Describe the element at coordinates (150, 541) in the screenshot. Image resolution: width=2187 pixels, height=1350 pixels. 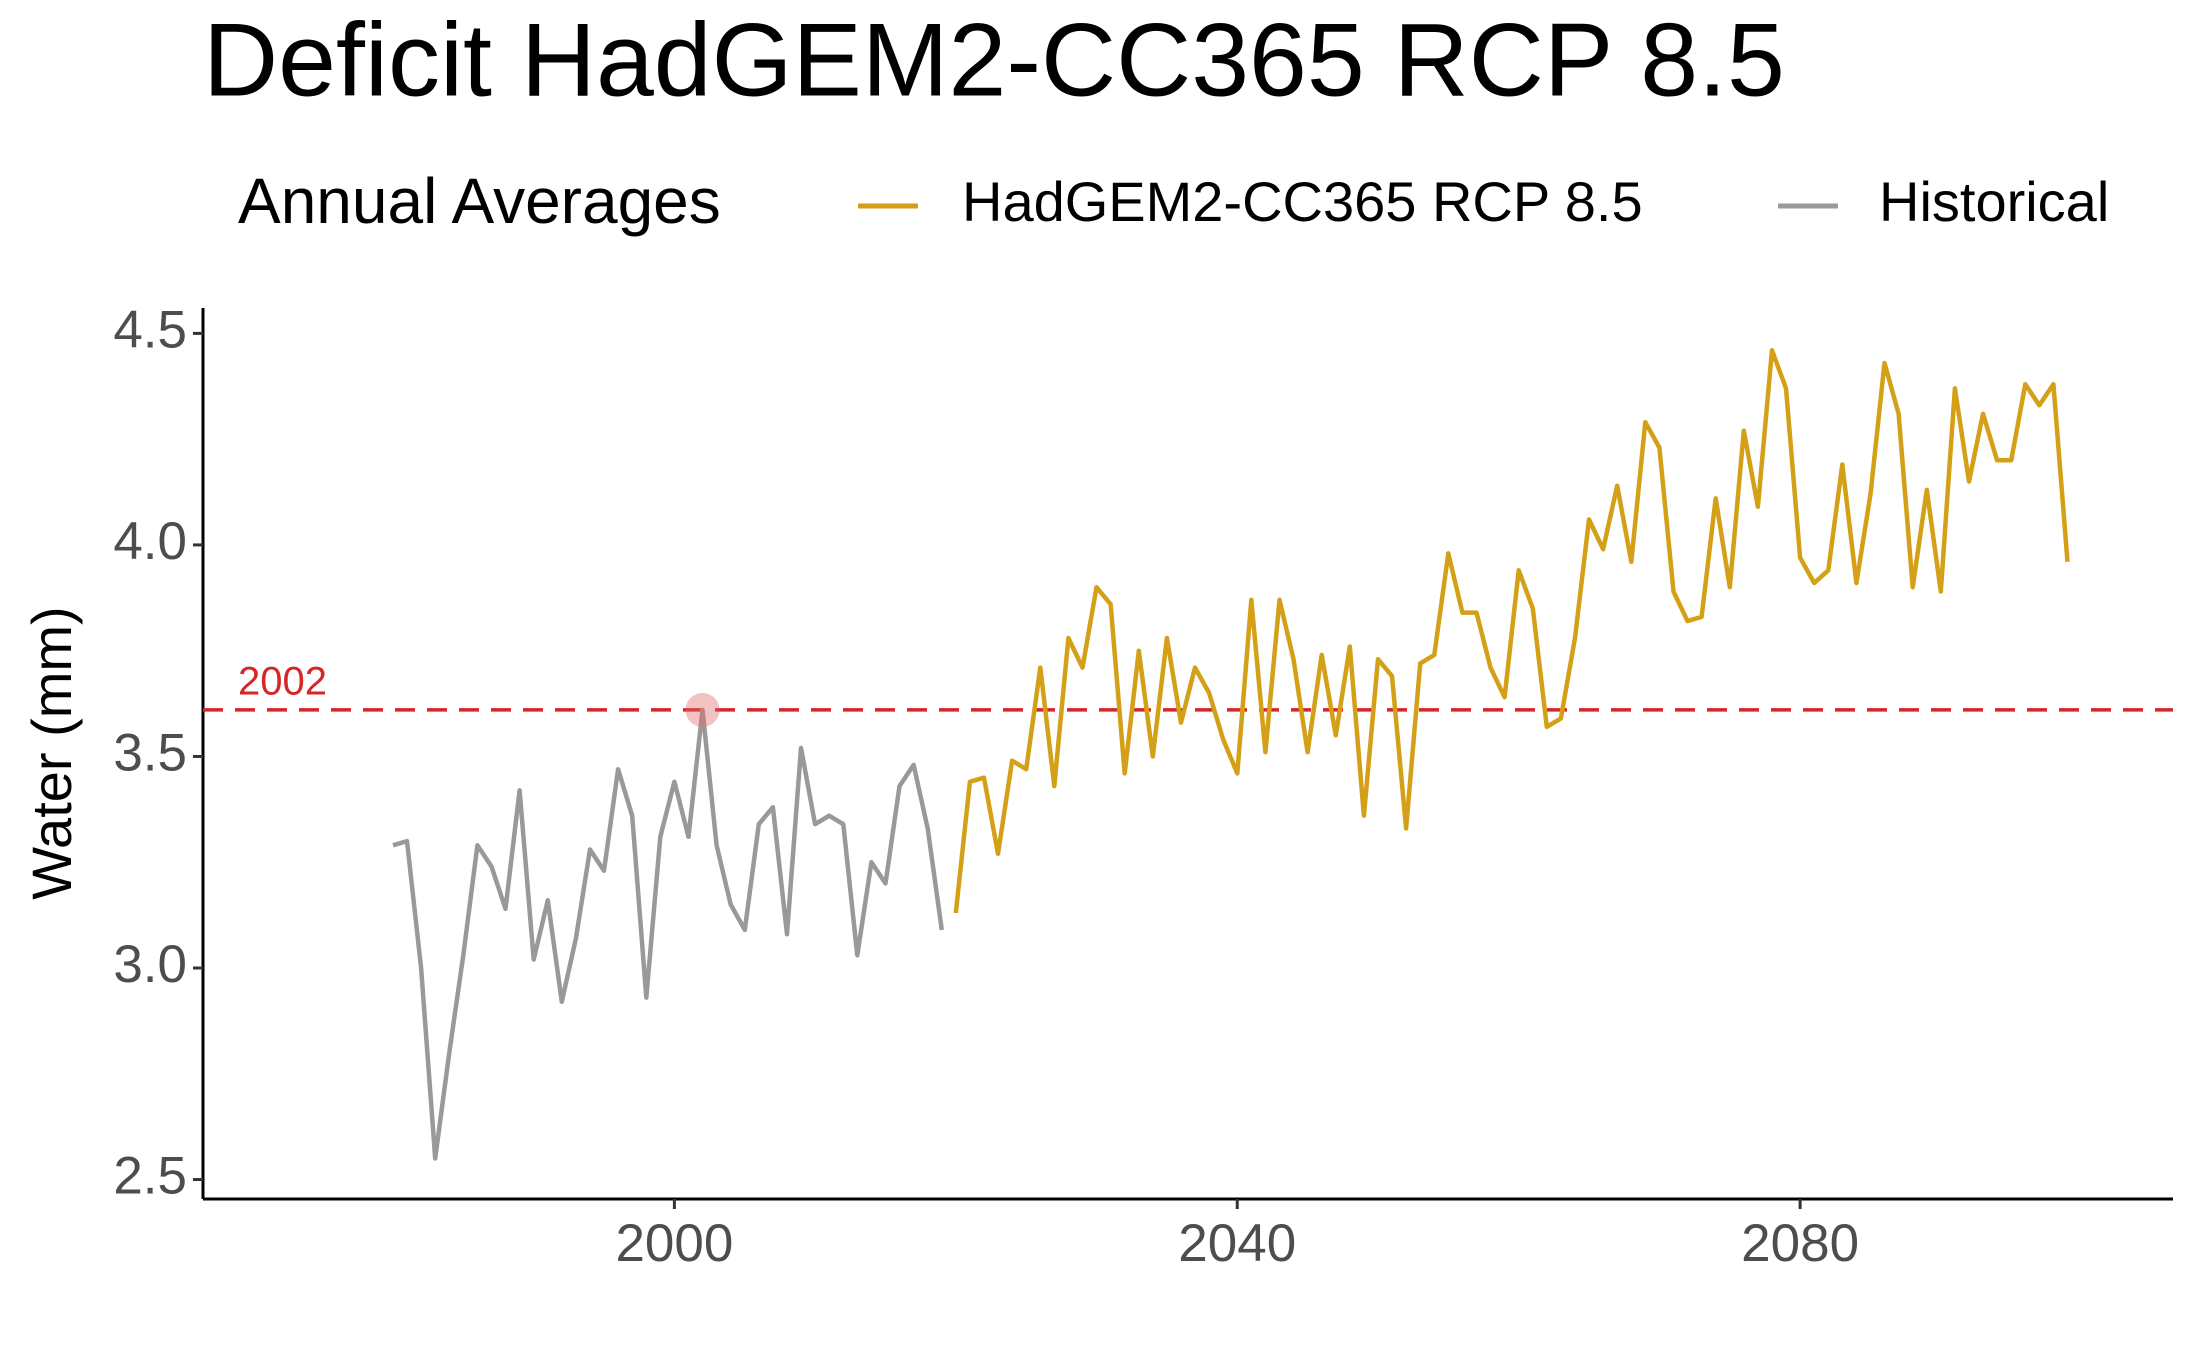
I see `y-tick-label: 4.0` at that location.